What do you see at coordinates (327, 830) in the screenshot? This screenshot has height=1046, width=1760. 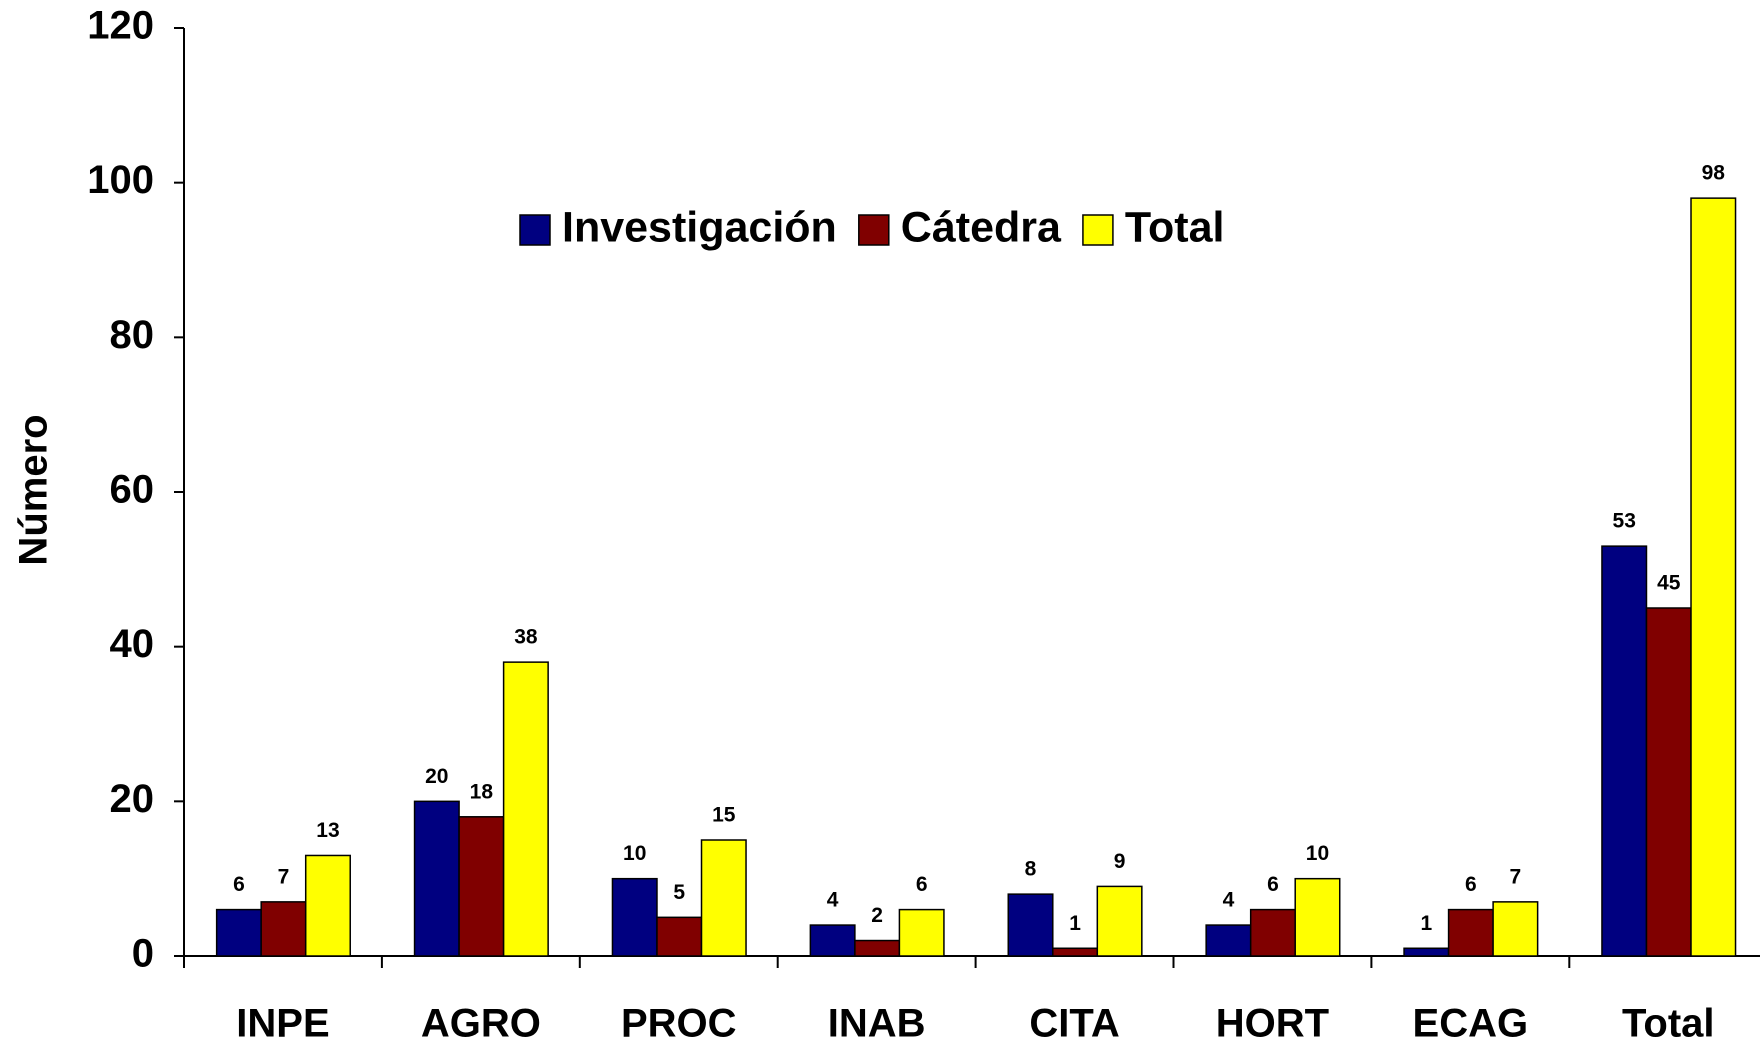 I see `data-label: 13` at bounding box center [327, 830].